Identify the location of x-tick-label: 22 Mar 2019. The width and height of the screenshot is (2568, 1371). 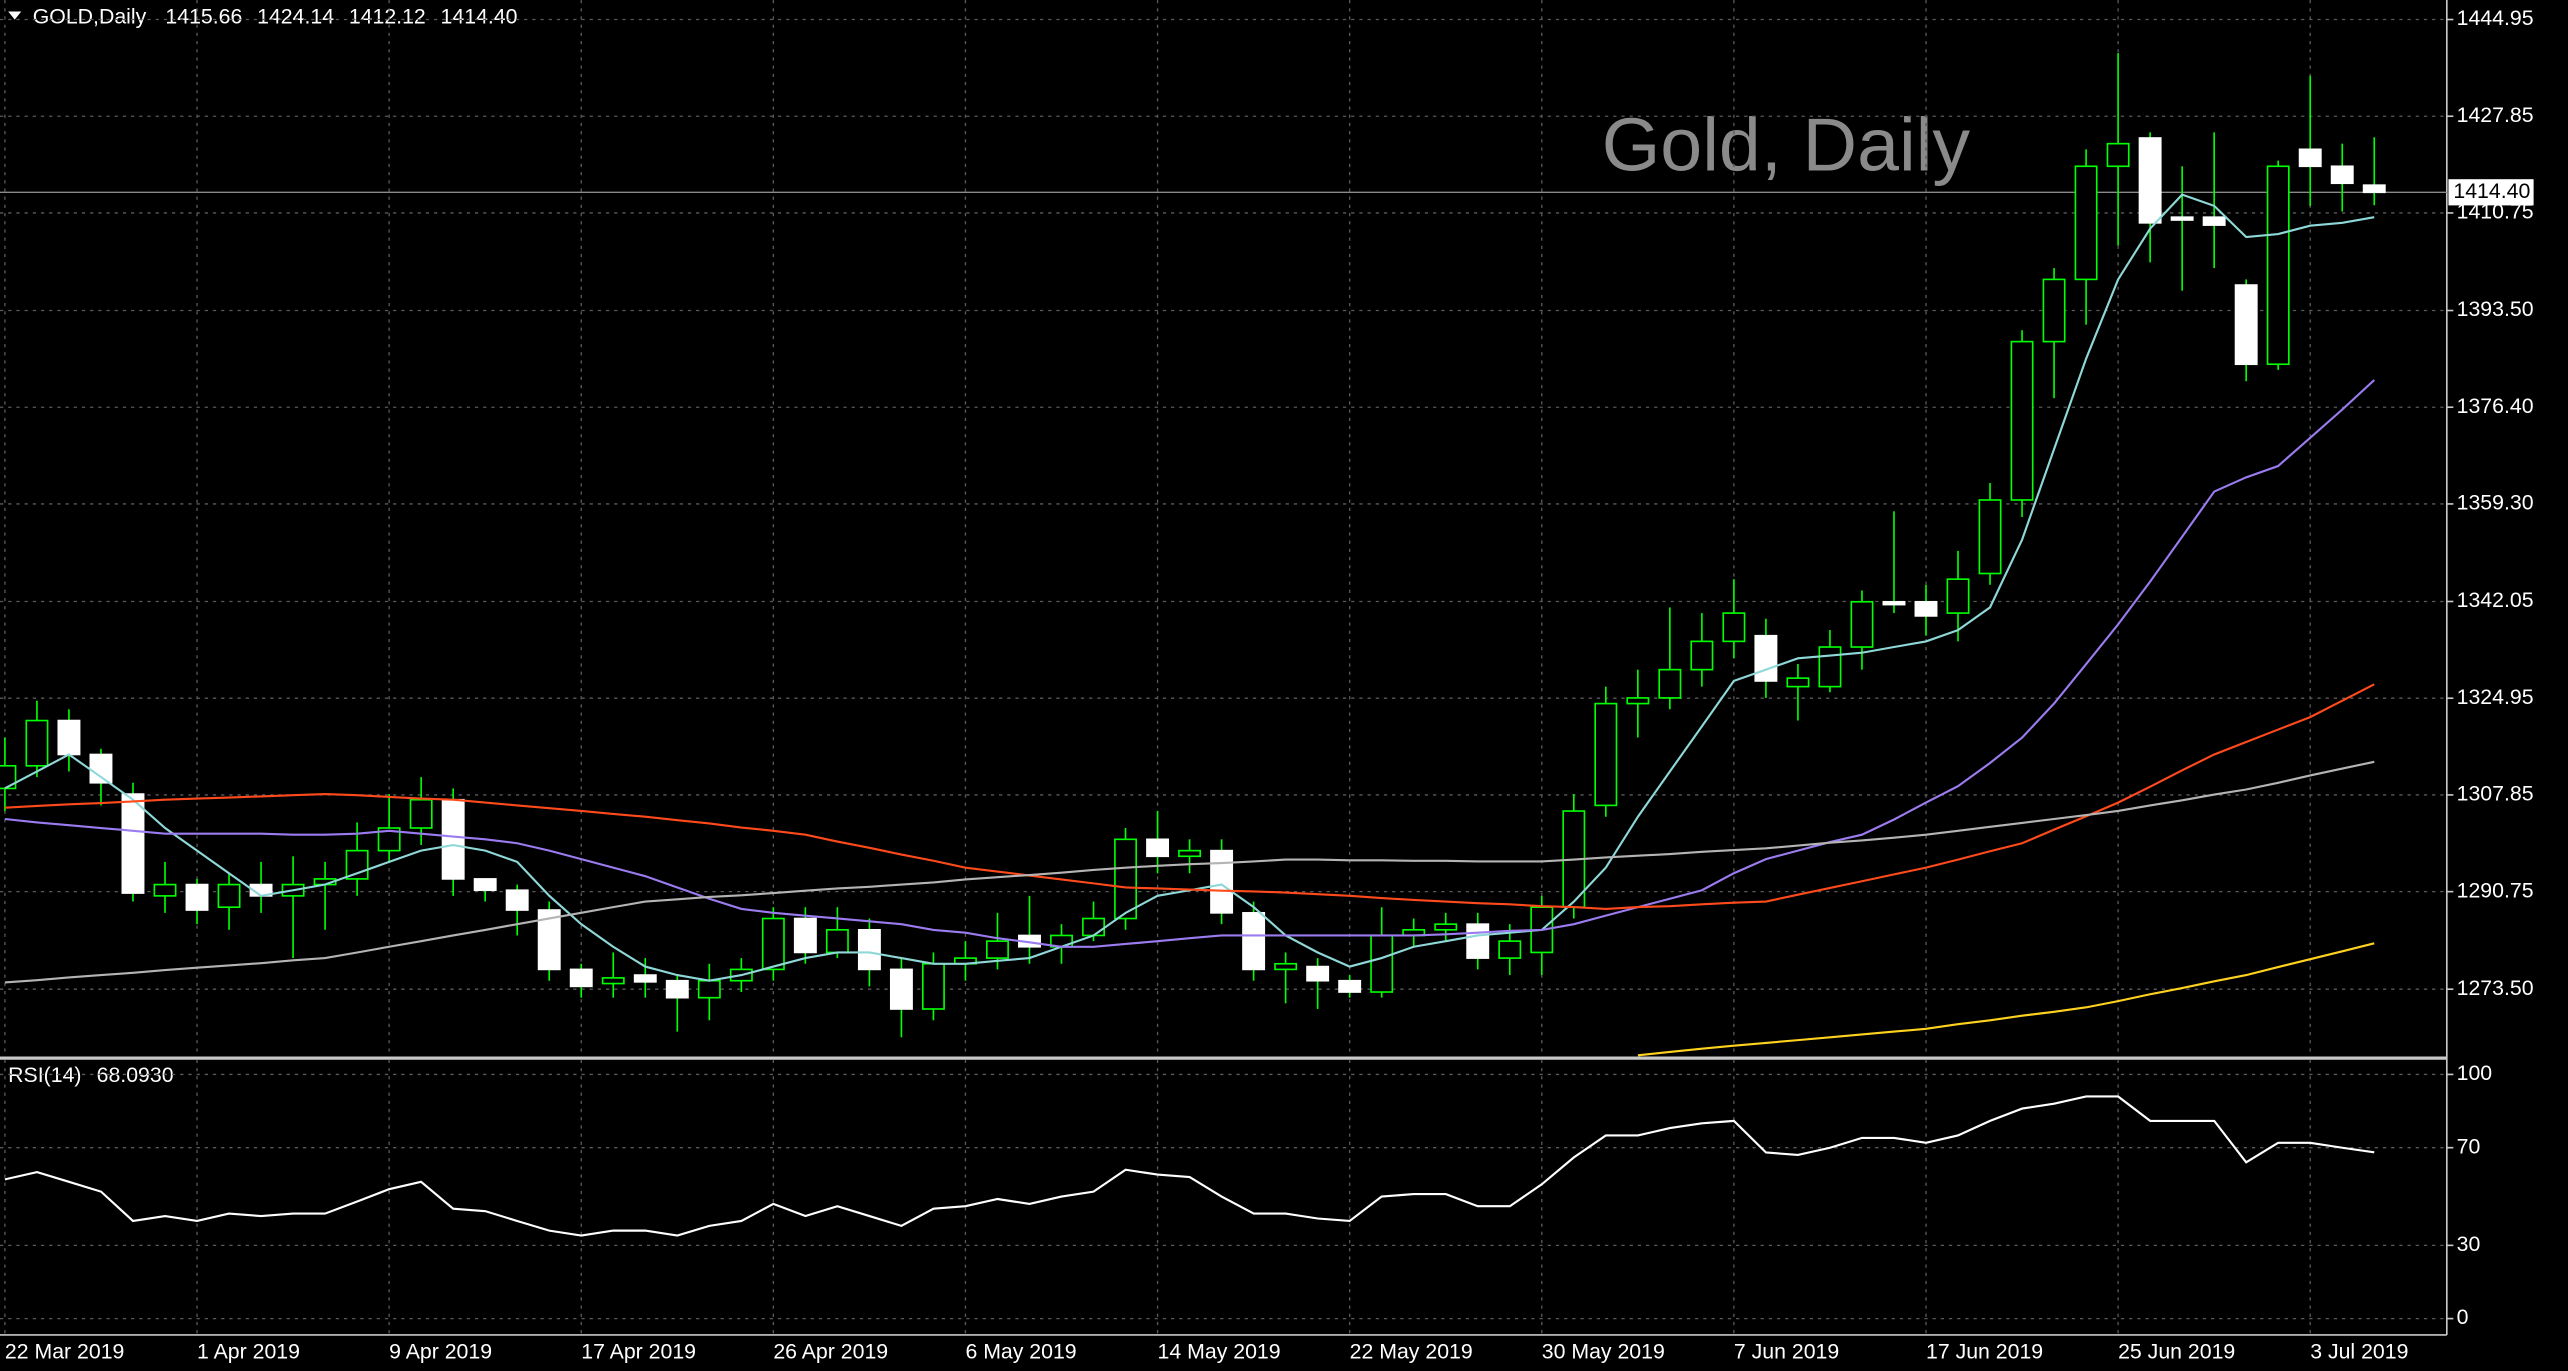
(64, 1352).